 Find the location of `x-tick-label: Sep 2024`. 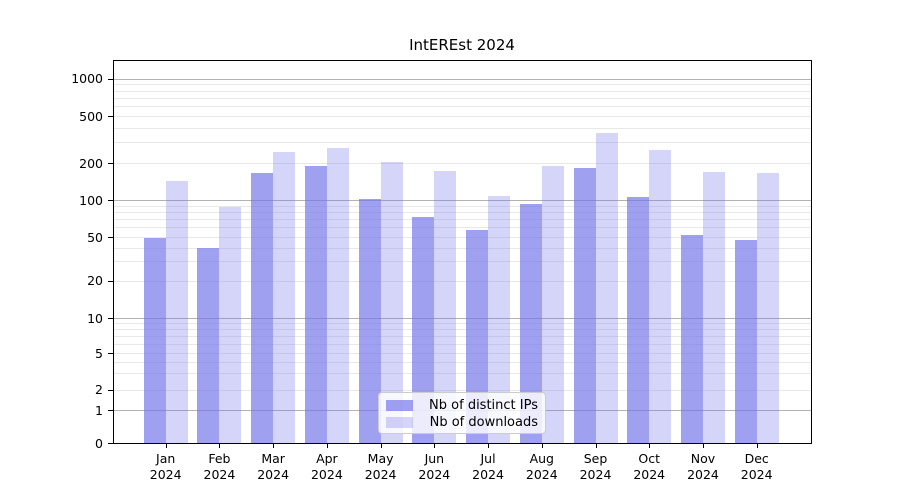

x-tick-label: Sep 2024 is located at coordinates (595, 466).